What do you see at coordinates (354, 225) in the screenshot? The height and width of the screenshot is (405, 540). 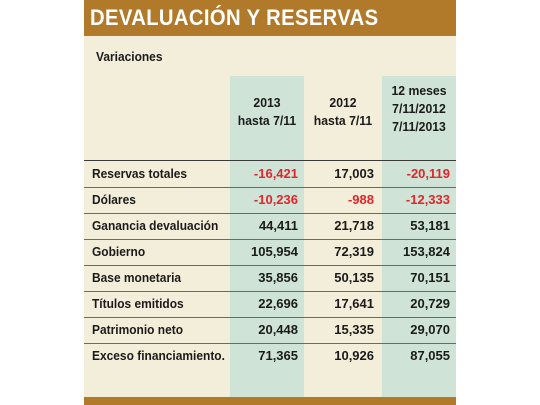 I see `row-value: 21,718` at bounding box center [354, 225].